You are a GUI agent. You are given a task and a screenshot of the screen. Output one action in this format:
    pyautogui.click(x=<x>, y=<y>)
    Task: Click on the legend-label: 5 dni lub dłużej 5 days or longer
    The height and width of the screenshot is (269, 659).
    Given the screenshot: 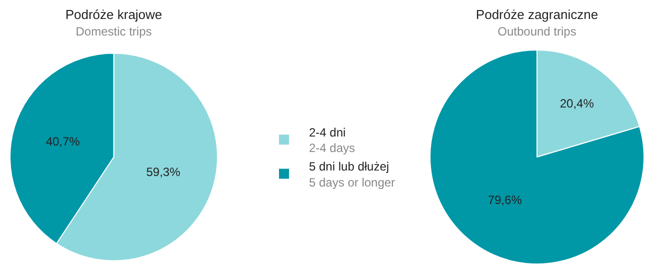 What is the action you would take?
    pyautogui.click(x=352, y=175)
    